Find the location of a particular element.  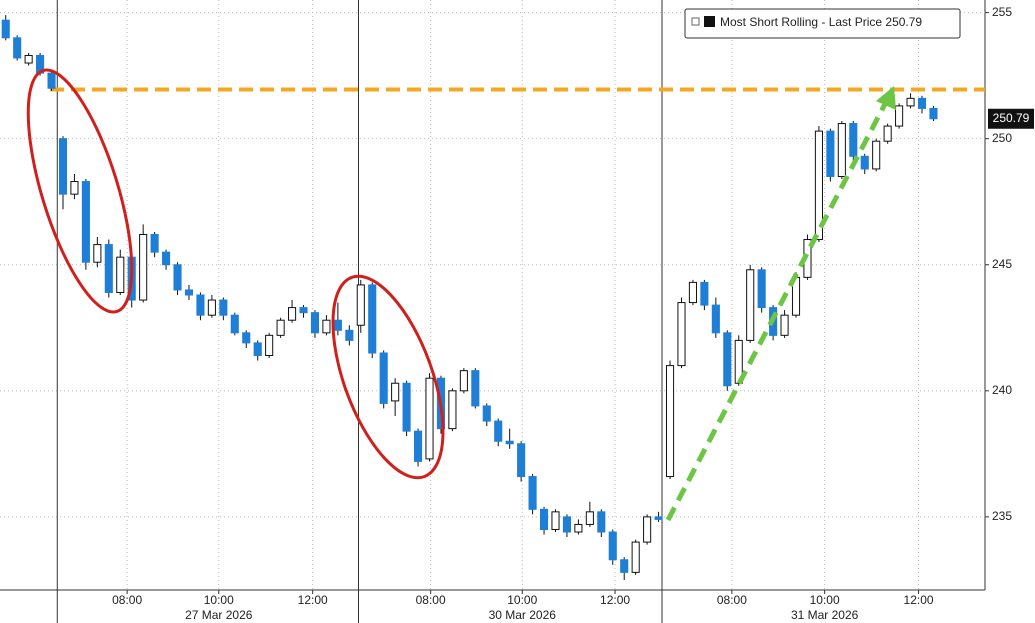

trend-arrow is located at coordinates (777, 311).